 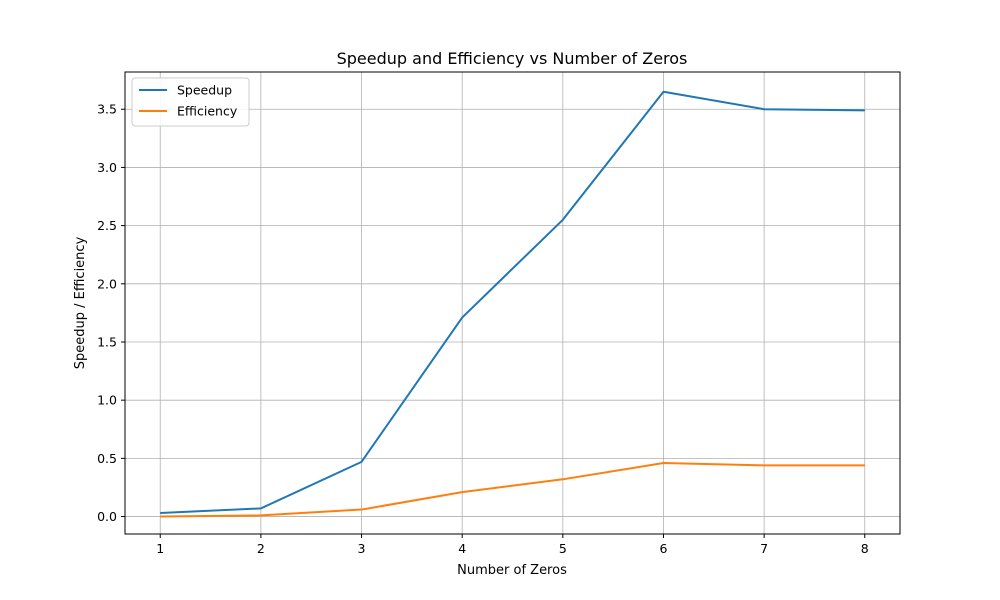 I want to click on y-tick-label: 3.5, so click(x=107, y=109).